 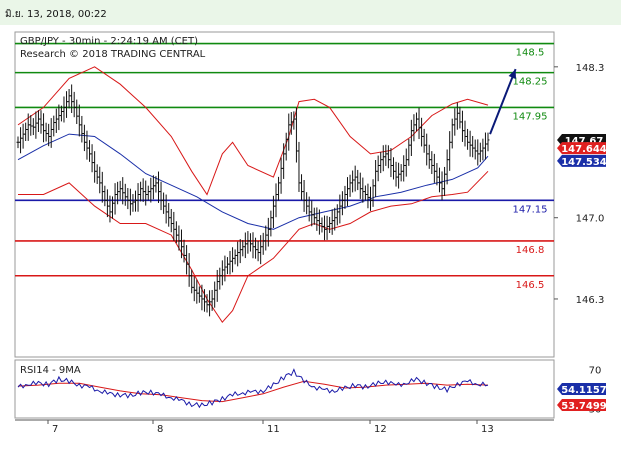 I want to click on rsi-panel, so click(x=284, y=389).